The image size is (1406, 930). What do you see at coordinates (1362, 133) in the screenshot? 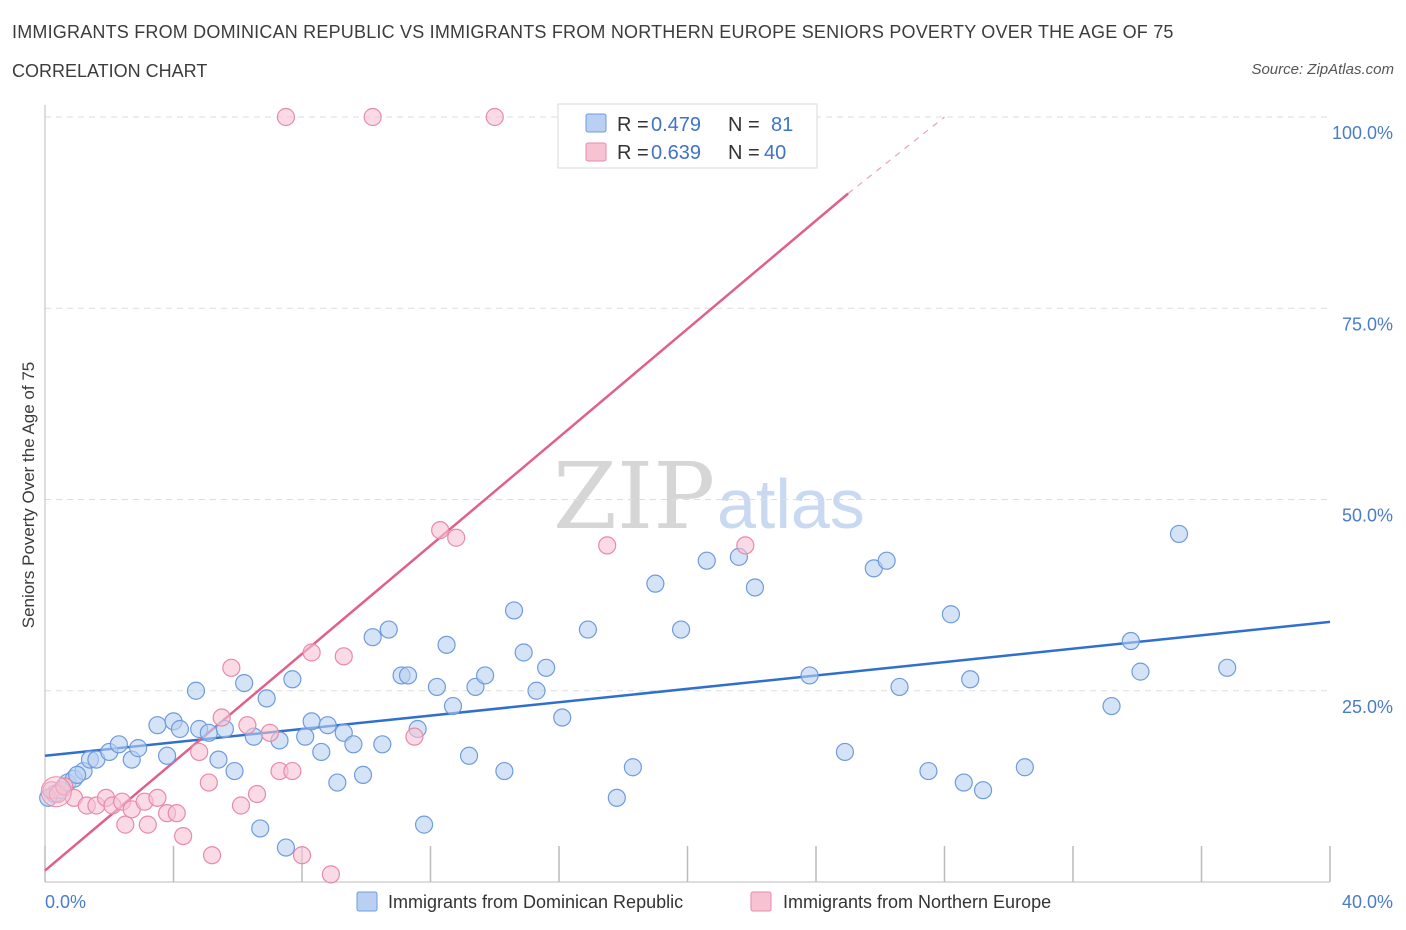
I see `y-tick-label: 100.0%` at bounding box center [1362, 133].